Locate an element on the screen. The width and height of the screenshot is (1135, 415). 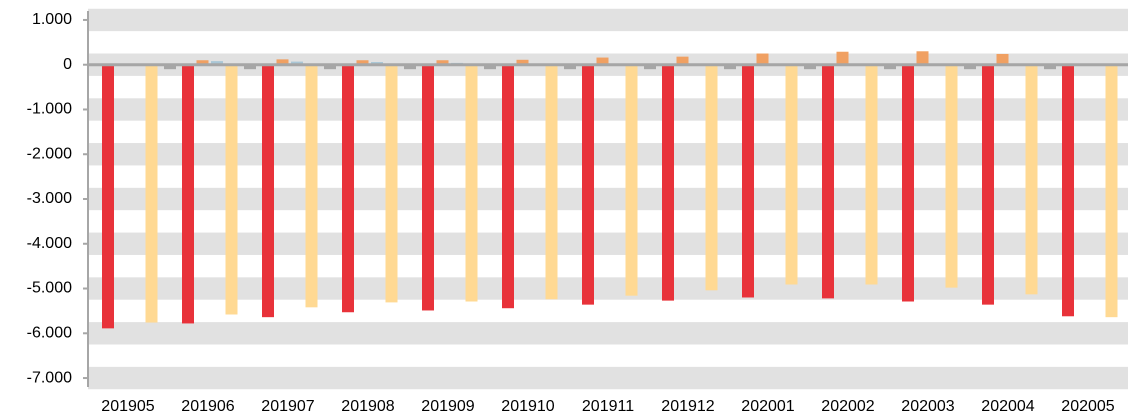
x-tick-label: 201911 is located at coordinates (608, 406).